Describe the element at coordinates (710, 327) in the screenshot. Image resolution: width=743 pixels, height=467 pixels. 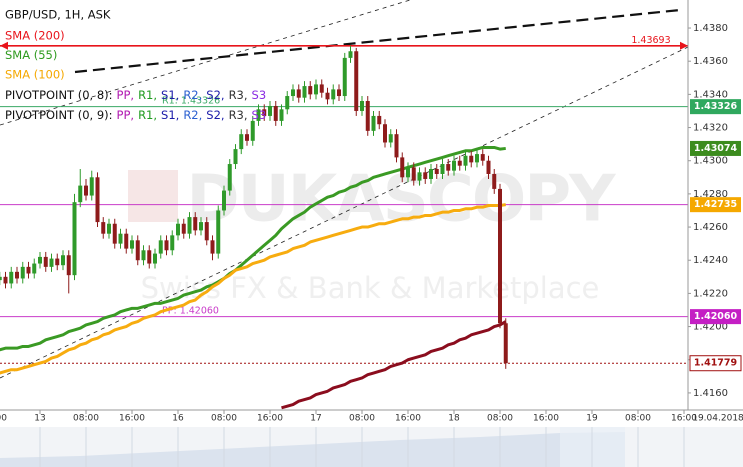
I see `y-tick-label: 1.4200` at that location.